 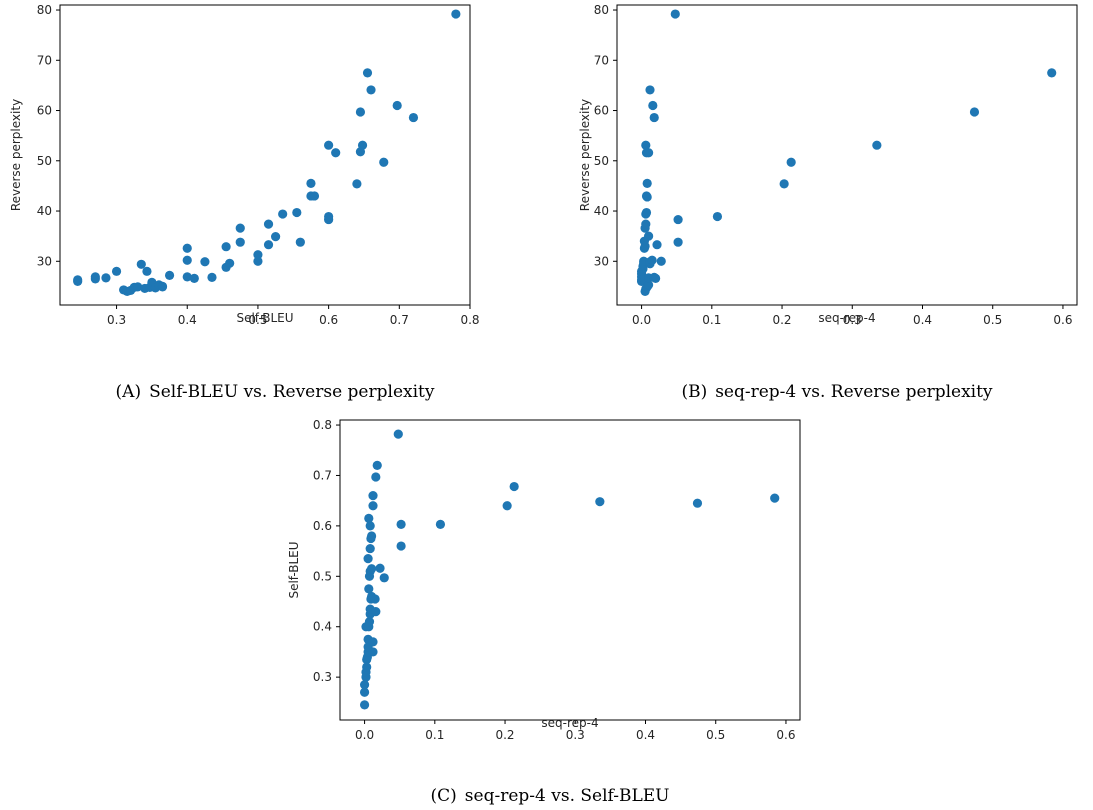 I want to click on y-tick-label: 0.6, so click(x=322, y=526).